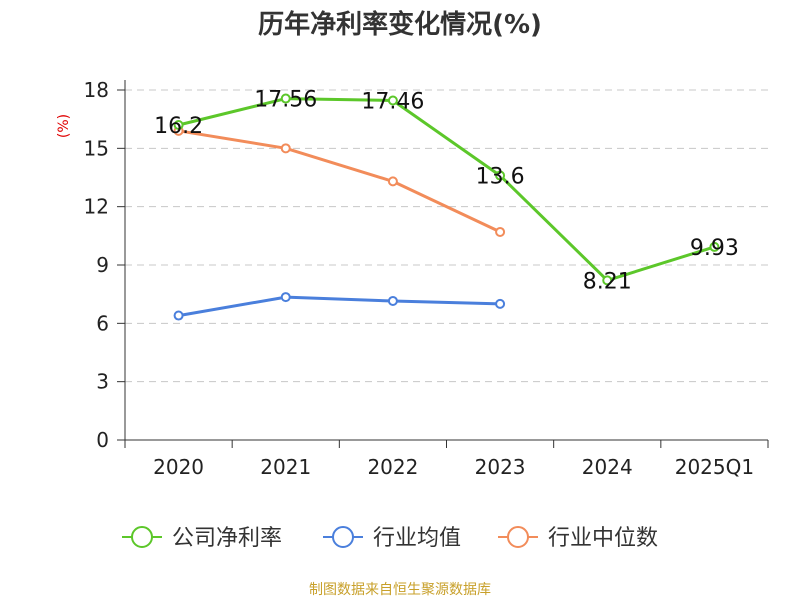  Describe the element at coordinates (96, 148) in the screenshot. I see `y-tick-label: 15` at that location.